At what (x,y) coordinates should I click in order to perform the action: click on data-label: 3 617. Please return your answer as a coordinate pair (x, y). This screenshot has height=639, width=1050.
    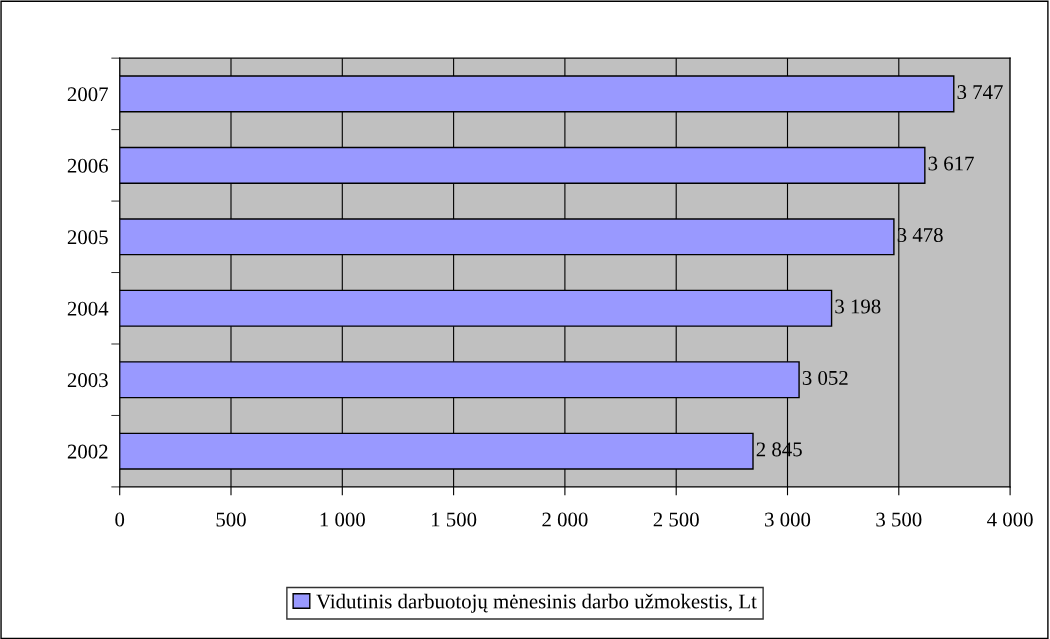
    Looking at the image, I should click on (951, 163).